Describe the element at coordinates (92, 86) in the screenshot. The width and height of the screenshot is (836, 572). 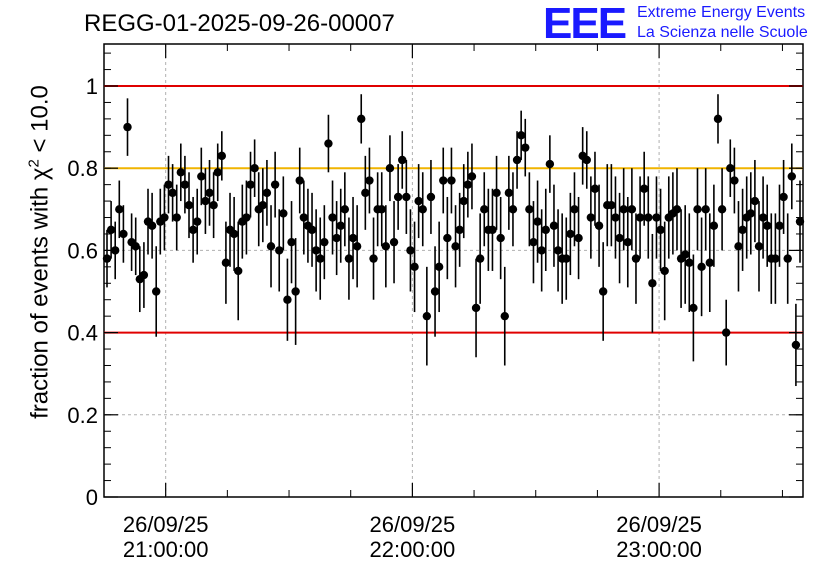
I see `y-tick-label: 1` at that location.